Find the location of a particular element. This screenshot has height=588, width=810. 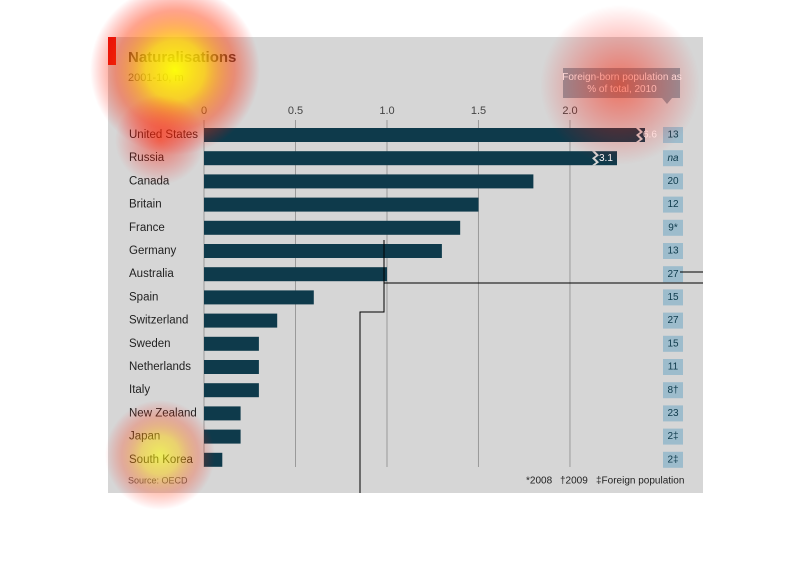

value-label: 3.1 is located at coordinates (606, 158).